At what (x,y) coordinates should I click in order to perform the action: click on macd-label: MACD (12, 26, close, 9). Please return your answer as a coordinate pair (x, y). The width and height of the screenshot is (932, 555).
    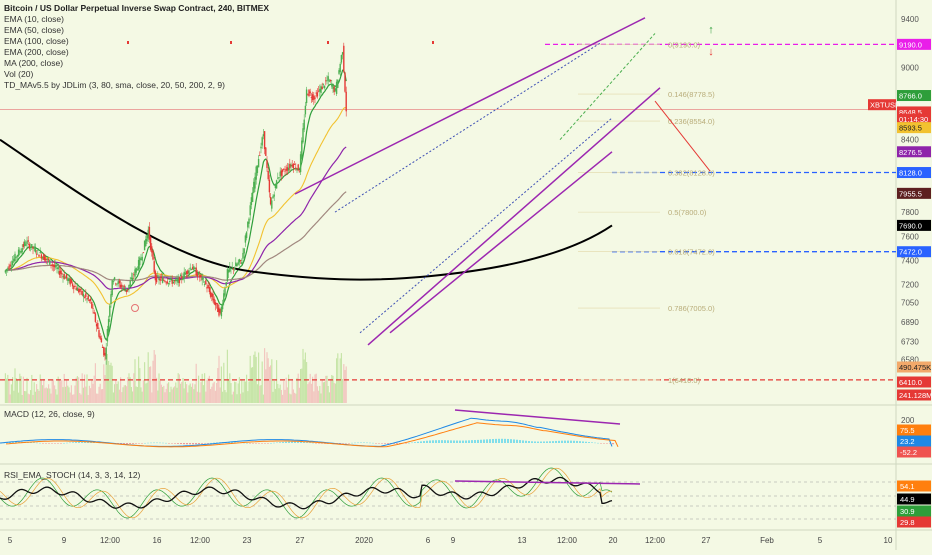
    Looking at the image, I should click on (49, 414).